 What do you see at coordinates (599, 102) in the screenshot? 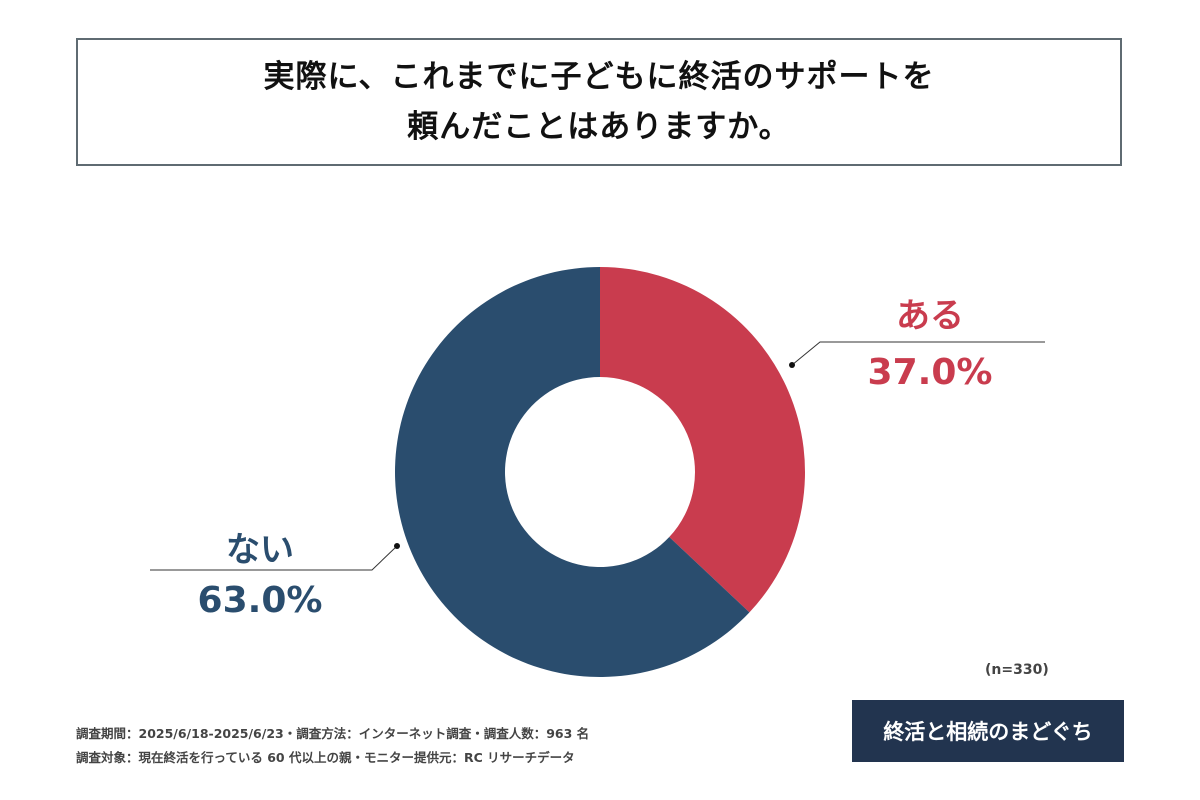
I see `title-box: 実際に、これまでに子どもに終活のサポートを 頼んだことはありますか。` at bounding box center [599, 102].